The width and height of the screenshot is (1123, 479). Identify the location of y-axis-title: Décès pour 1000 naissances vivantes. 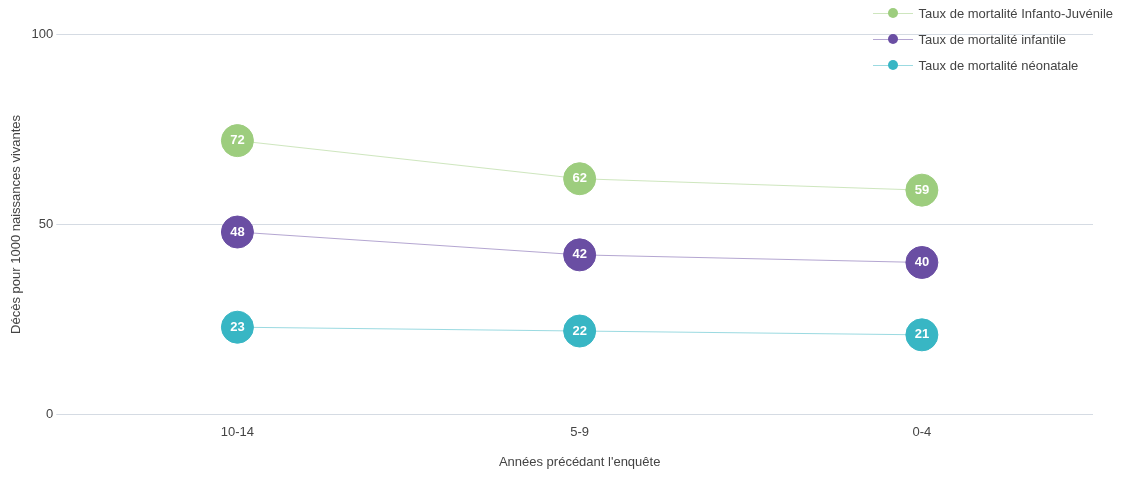
(16, 224).